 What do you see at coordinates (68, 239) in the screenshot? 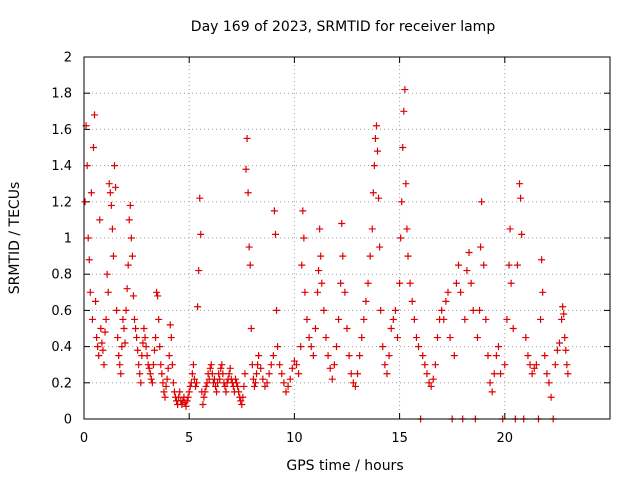
I see `y-tick-label: 1` at bounding box center [68, 239].